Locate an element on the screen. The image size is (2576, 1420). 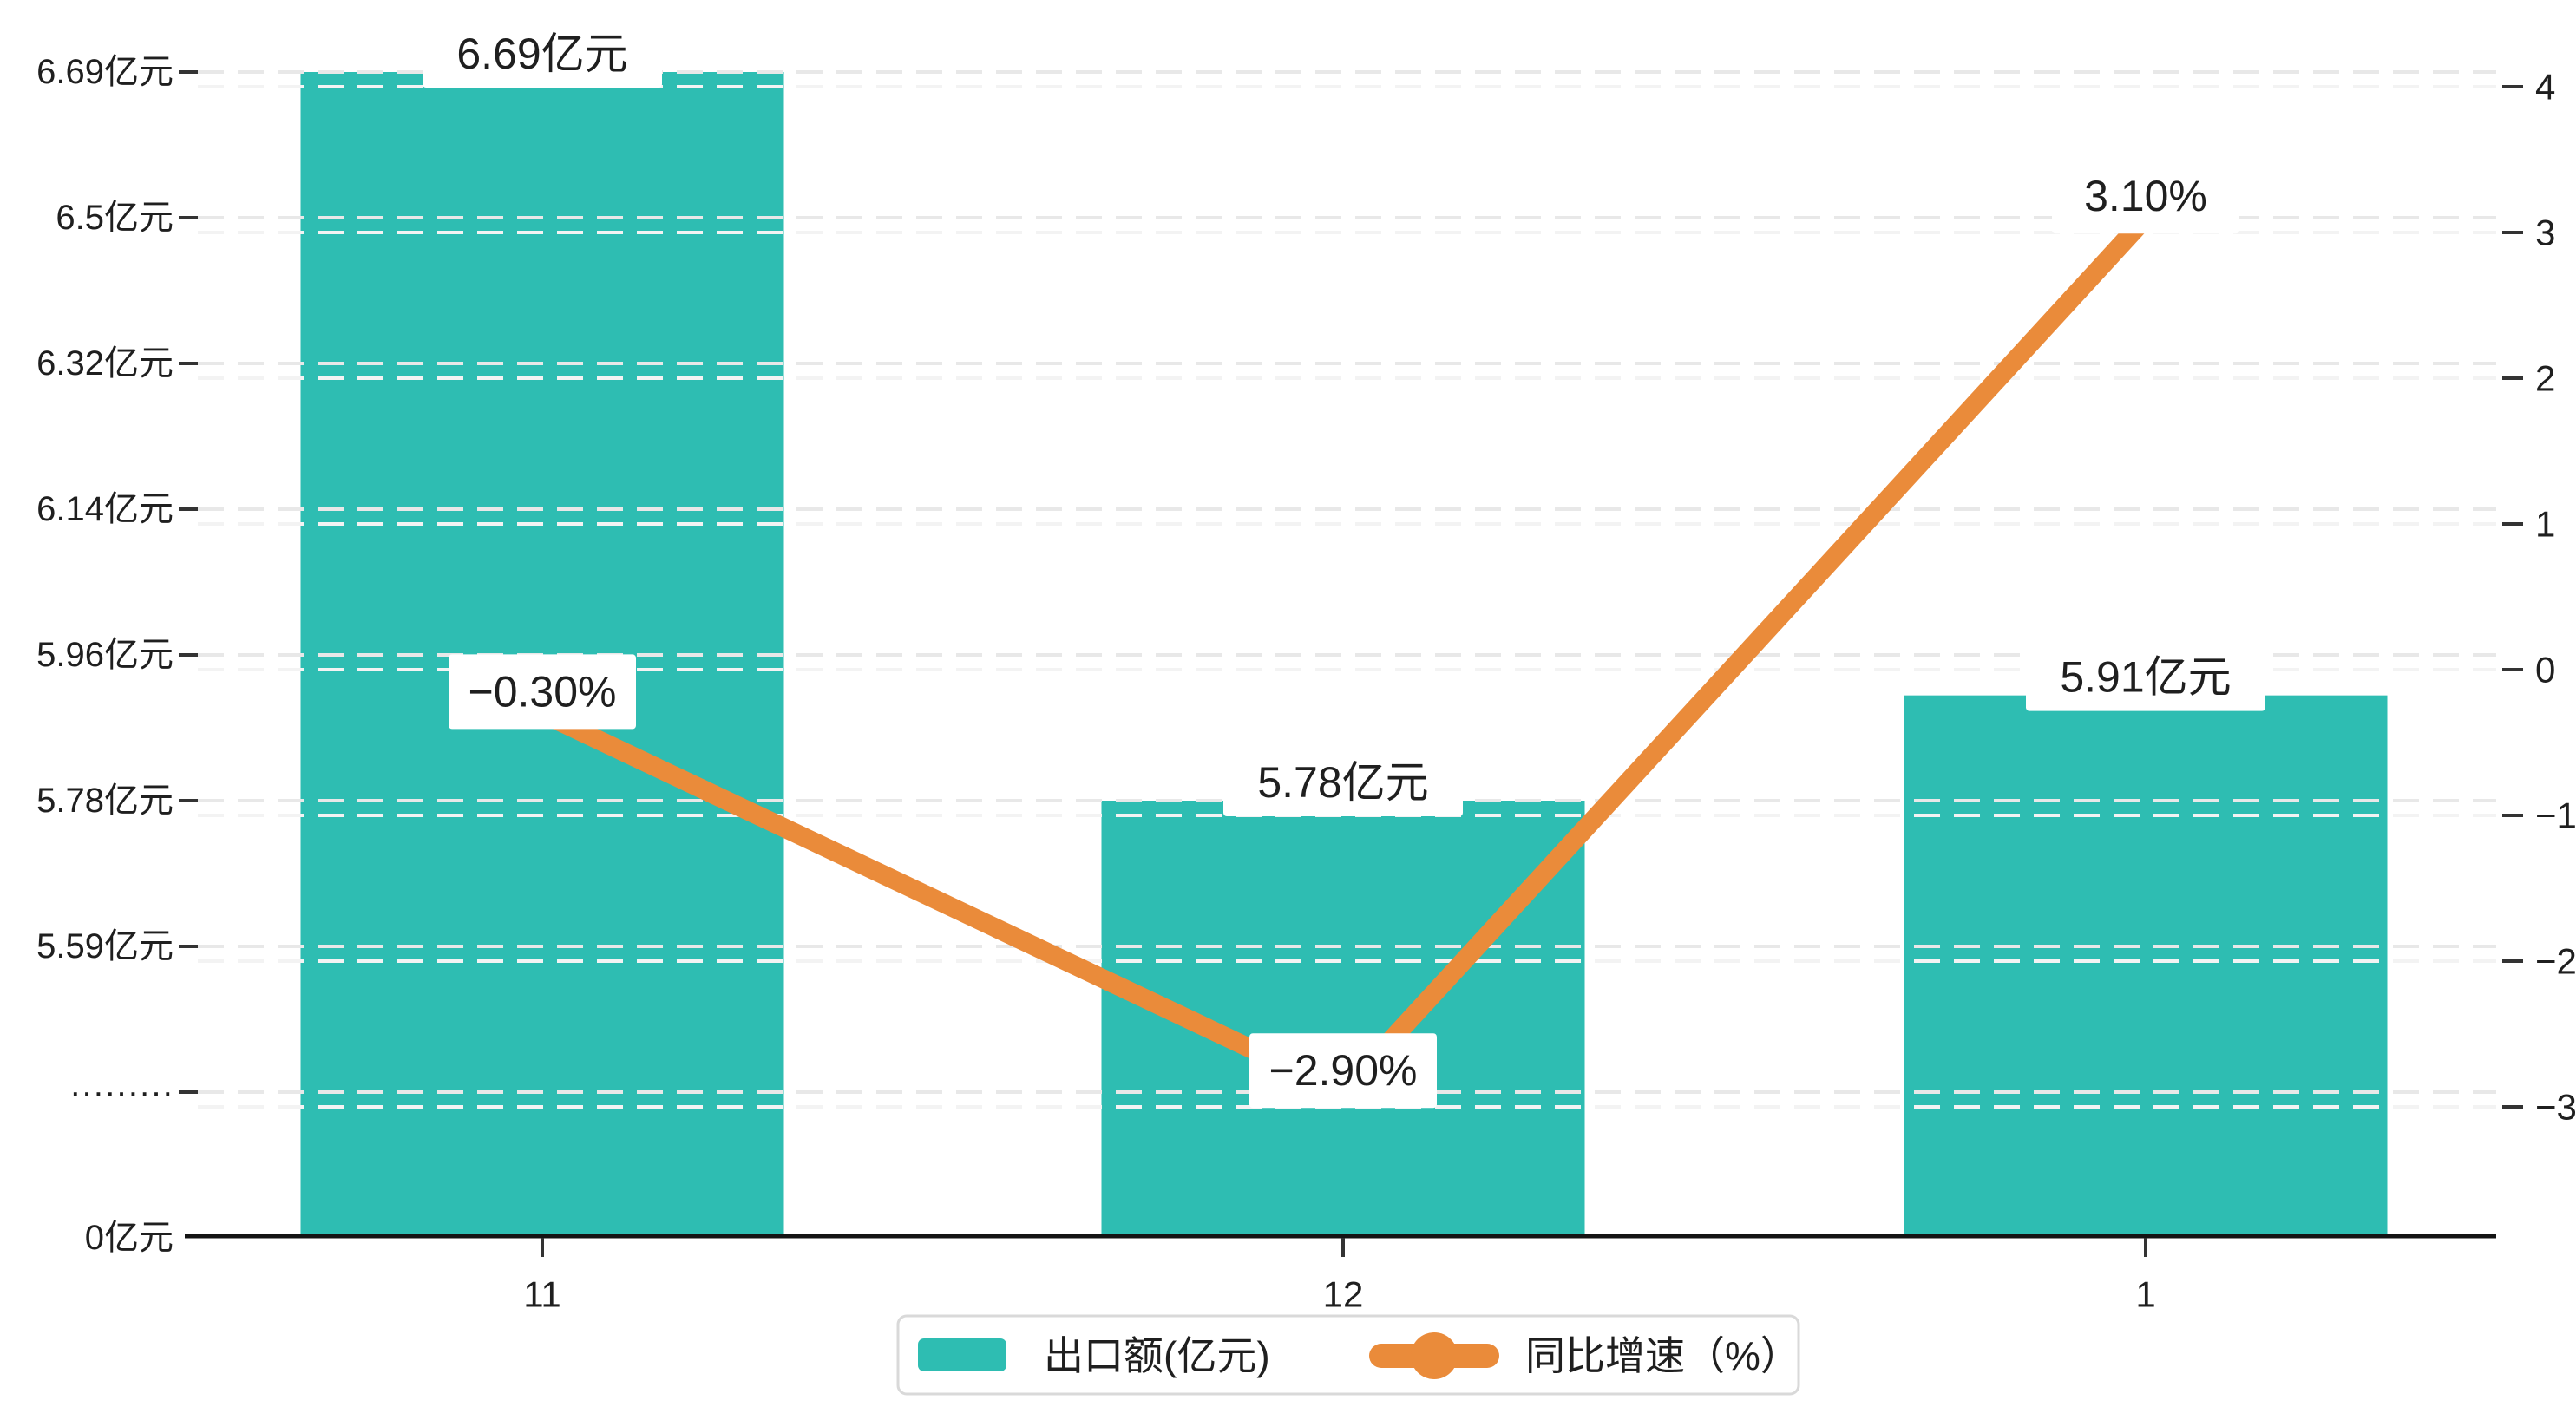
legend-bar-swatch-icon is located at coordinates (962, 1354).